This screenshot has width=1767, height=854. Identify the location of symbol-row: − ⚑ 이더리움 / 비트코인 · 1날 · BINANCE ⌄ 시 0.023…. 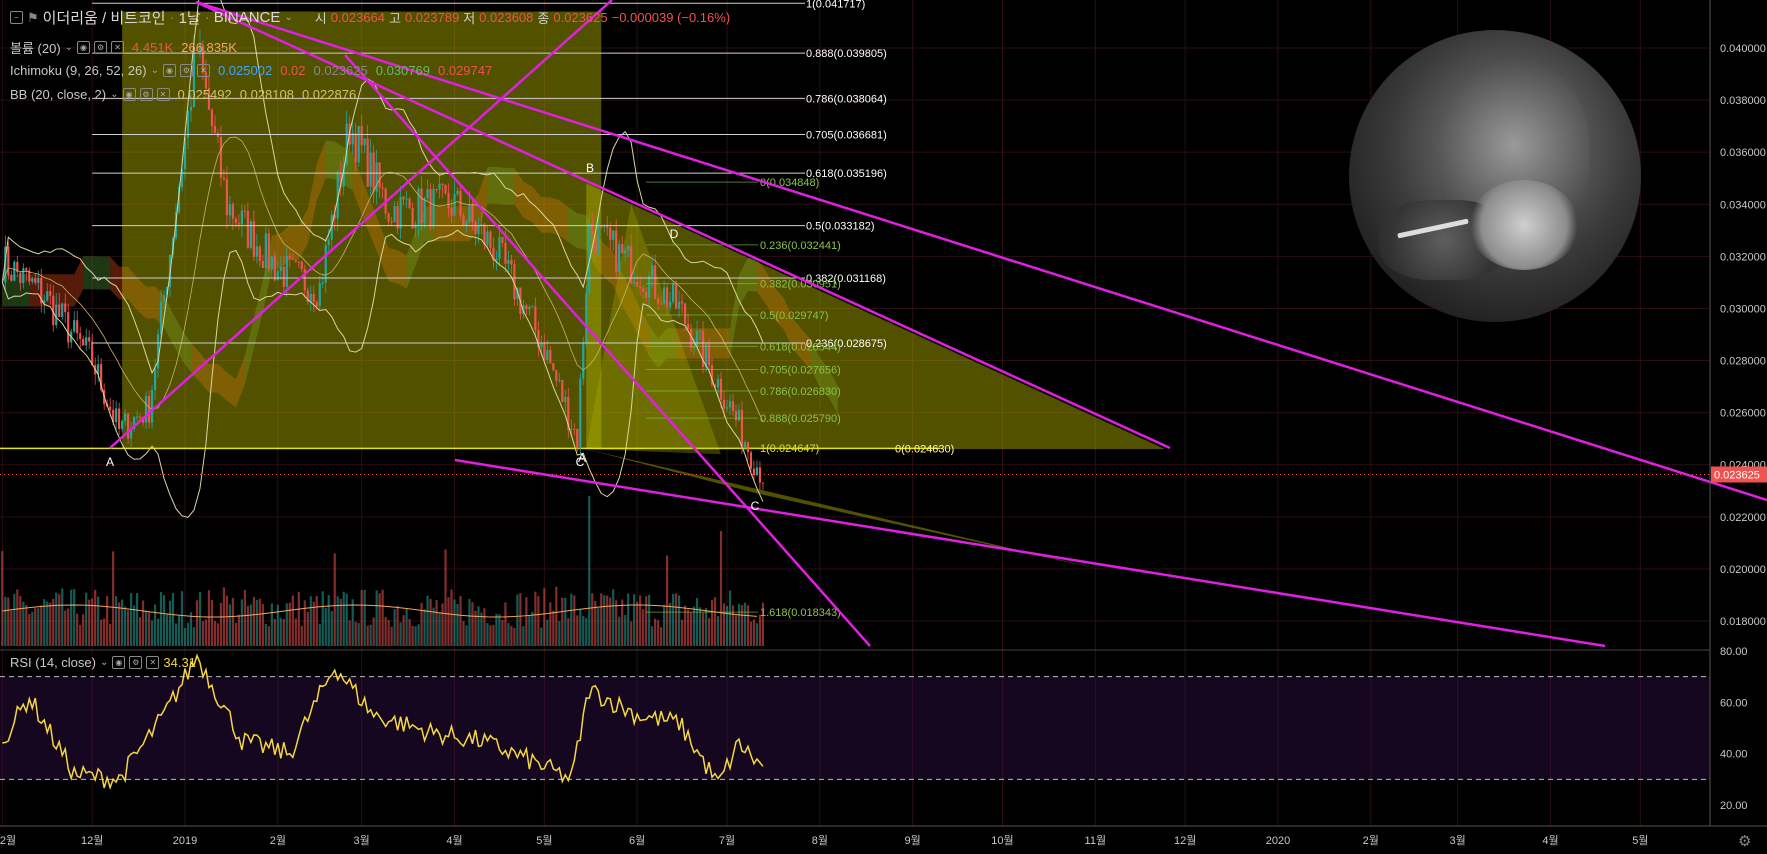
(370, 17).